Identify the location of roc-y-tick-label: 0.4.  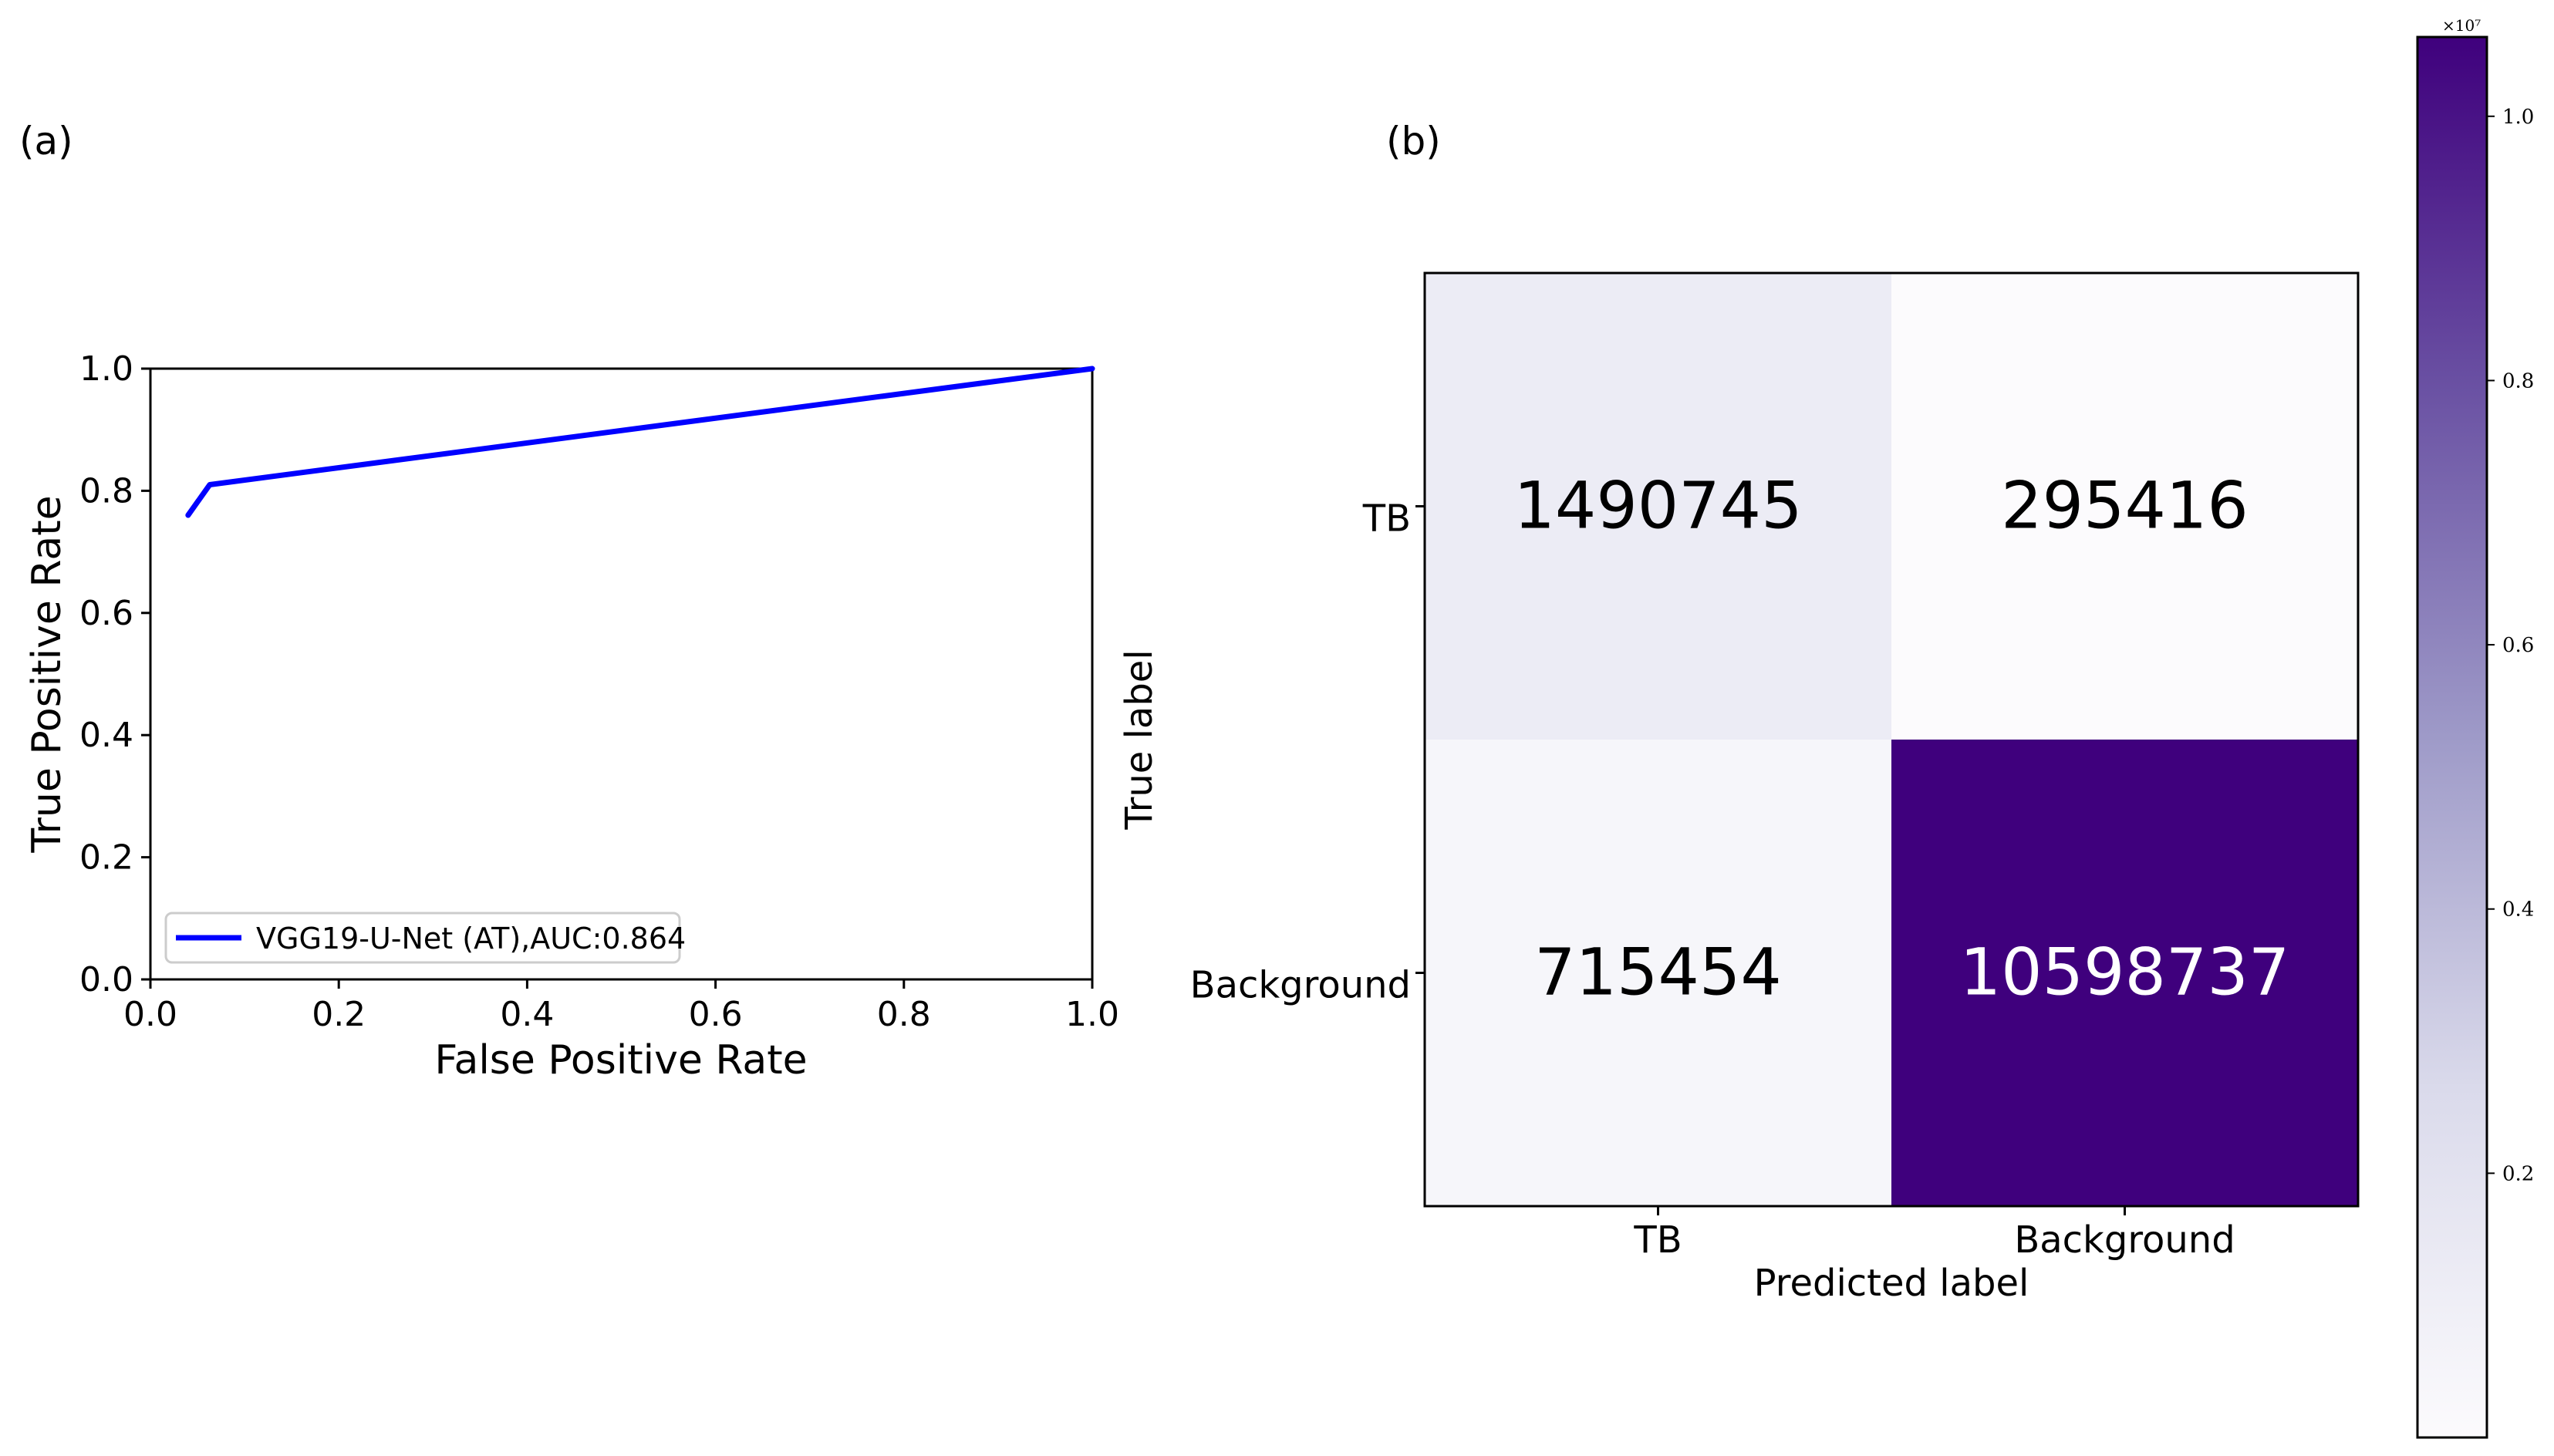
(106, 736).